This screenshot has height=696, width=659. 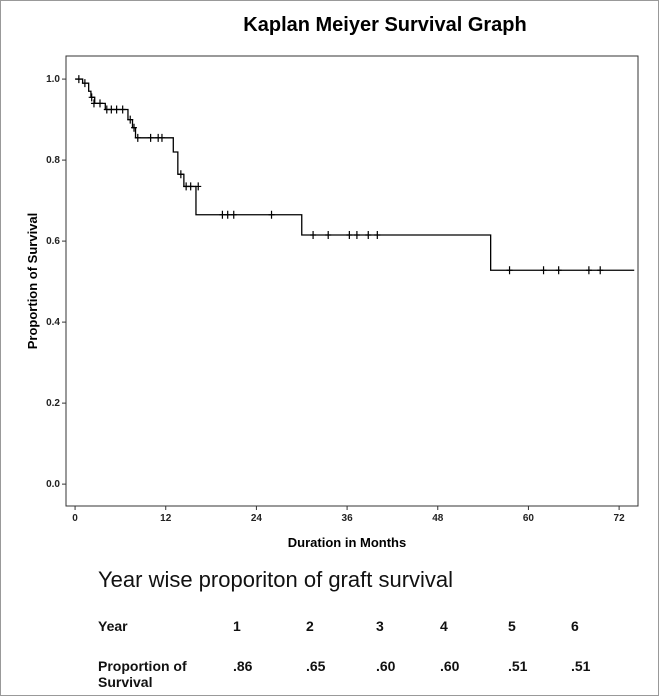 What do you see at coordinates (53, 160) in the screenshot?
I see `y-tick-label: 0.8` at bounding box center [53, 160].